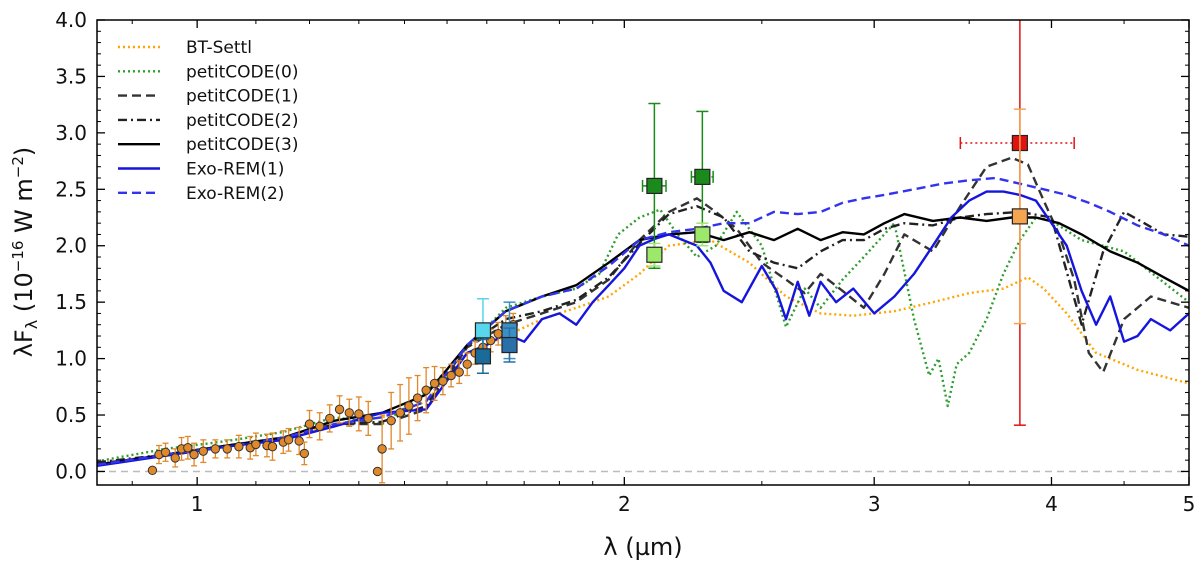  What do you see at coordinates (242, 121) in the screenshot?
I see `legend-label-3: petitCODE(2)` at bounding box center [242, 121].